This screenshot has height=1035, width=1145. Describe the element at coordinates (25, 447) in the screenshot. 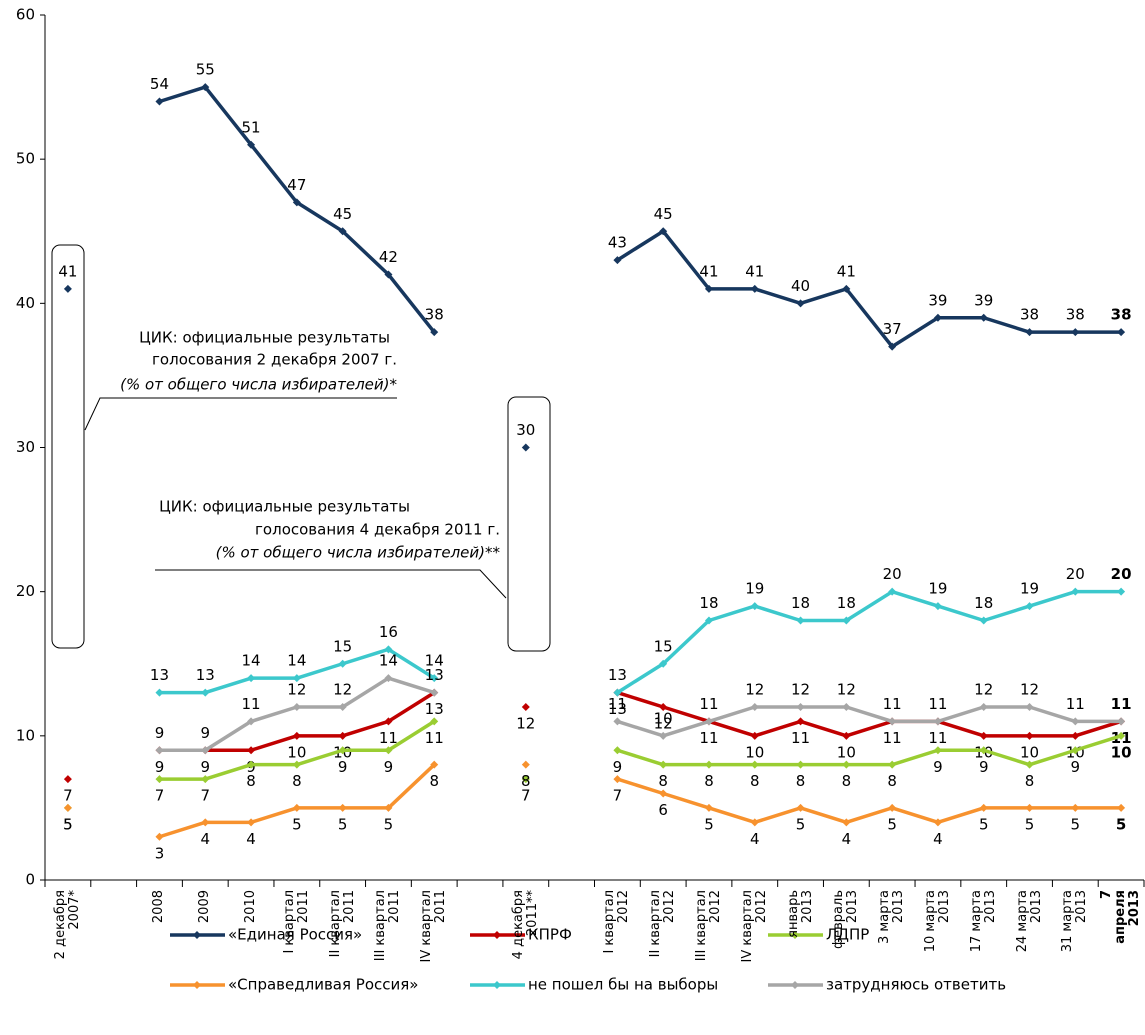

I see `y-tick-label: 30` at that location.